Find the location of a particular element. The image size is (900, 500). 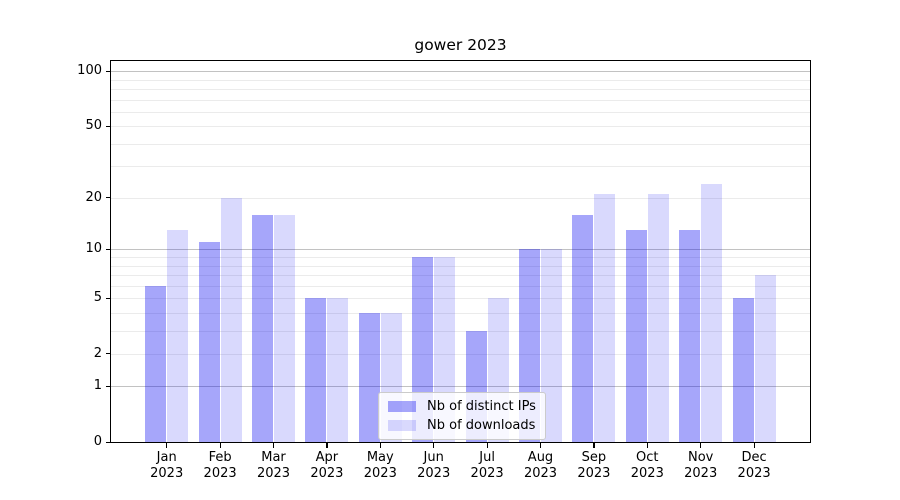

bar-distinct-ips-nov is located at coordinates (690, 336).